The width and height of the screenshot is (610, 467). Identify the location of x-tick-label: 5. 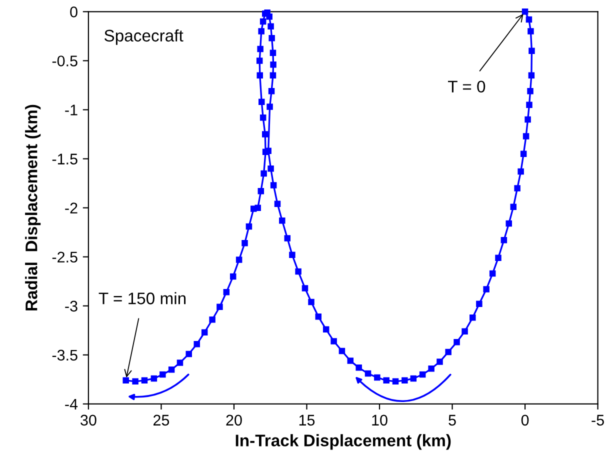
(452, 420).